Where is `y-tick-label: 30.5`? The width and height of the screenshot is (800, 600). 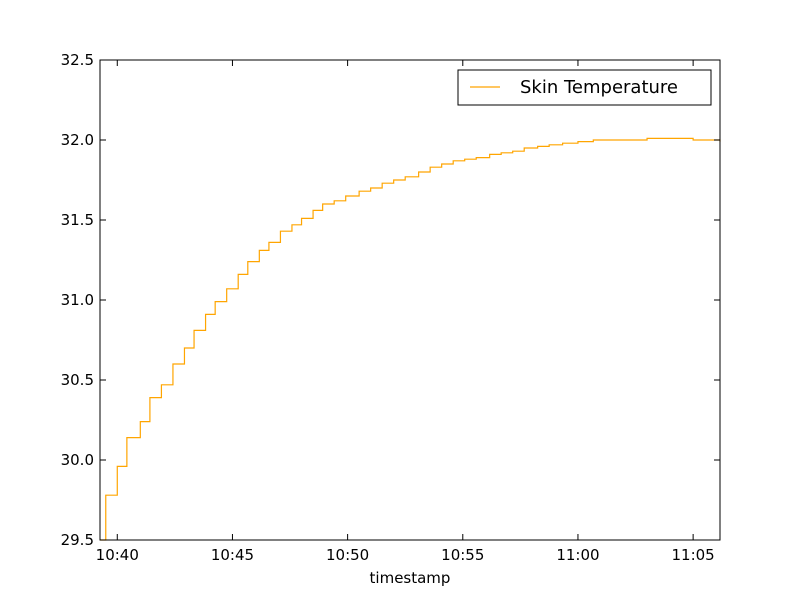
y-tick-label: 30.5 is located at coordinates (77, 380).